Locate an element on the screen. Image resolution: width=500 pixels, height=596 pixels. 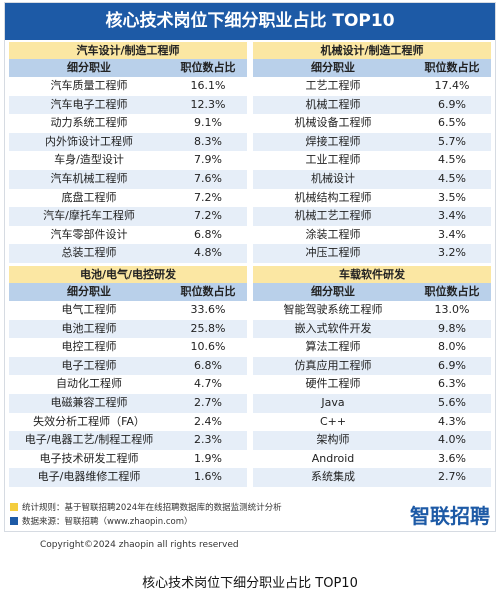
table-row: 电池工程师 25.8% is located at coordinates (128, 329).